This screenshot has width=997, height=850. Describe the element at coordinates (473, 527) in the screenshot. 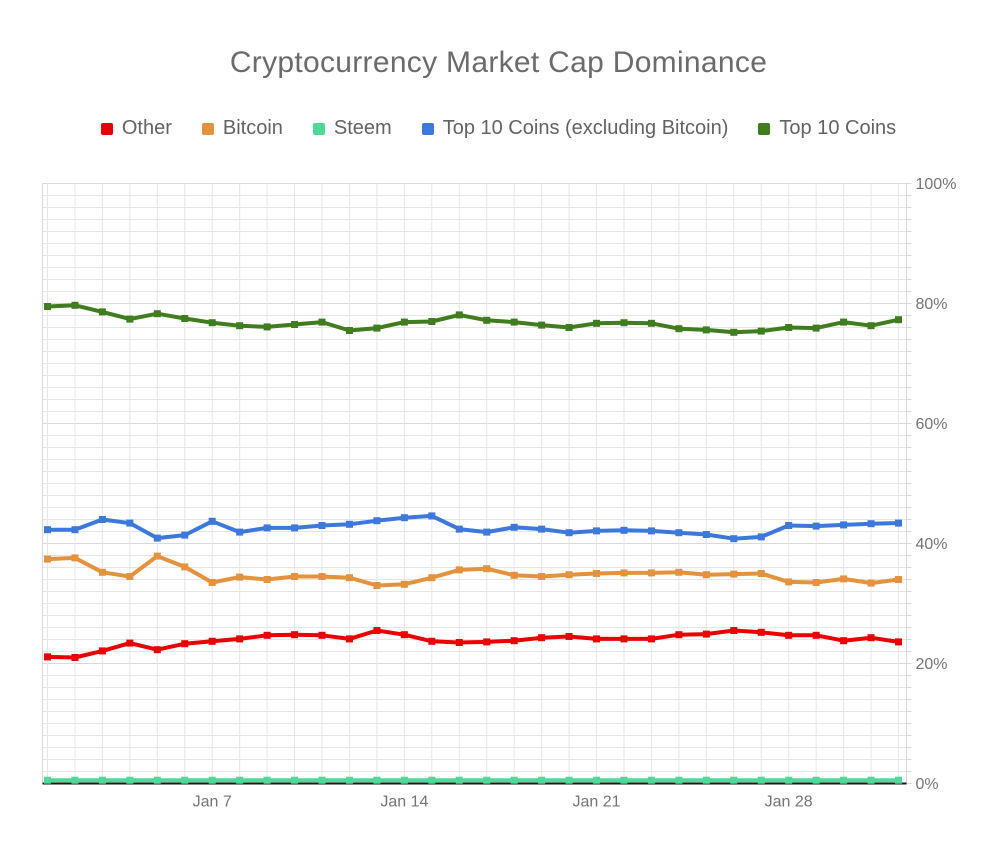

I see `series-markers-top-10-coins-excluding-bitcoin` at that location.